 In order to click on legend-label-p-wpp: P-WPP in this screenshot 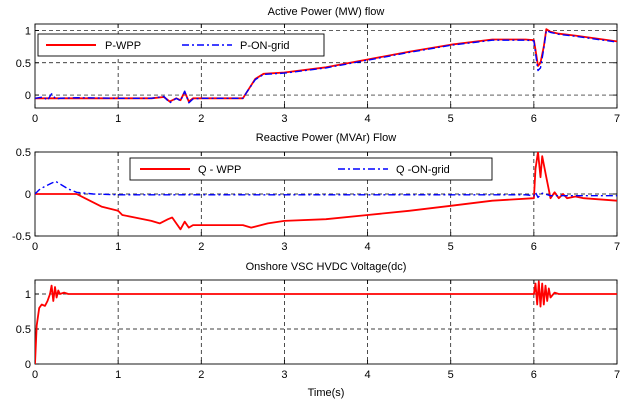, I will do `click(123, 46)`.